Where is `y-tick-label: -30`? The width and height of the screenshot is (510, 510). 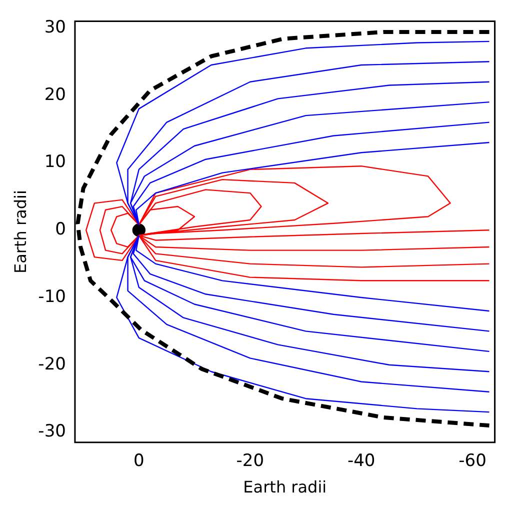
y-tick-label: -30 is located at coordinates (52, 432).